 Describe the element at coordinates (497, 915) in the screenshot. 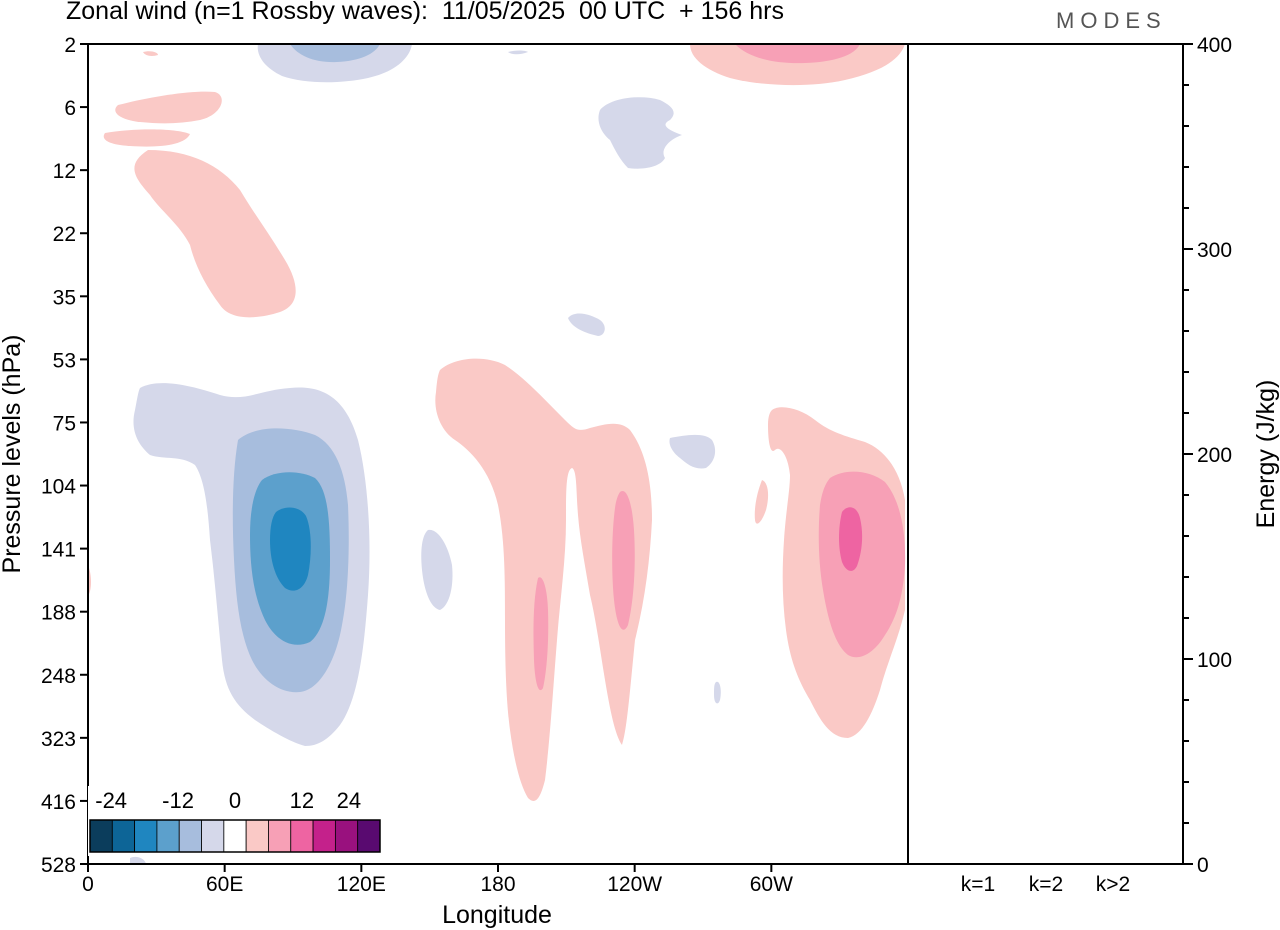

I see `x-axis-label: Longitude` at that location.